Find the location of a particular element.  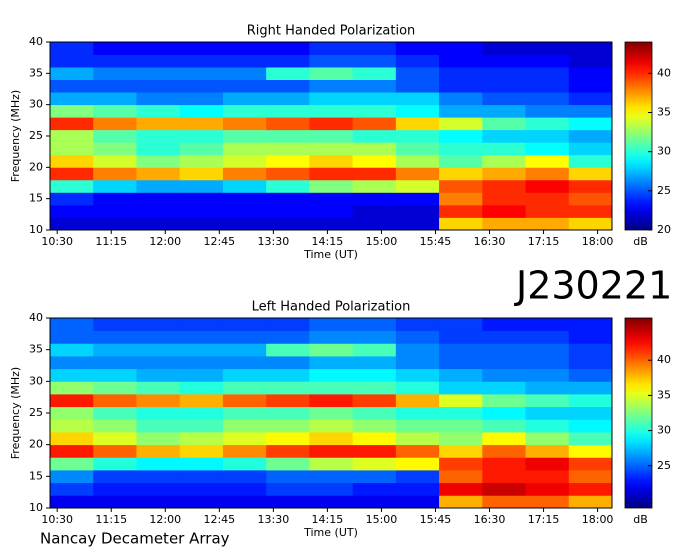

x-tick-label: 12:00 is located at coordinates (165, 519).